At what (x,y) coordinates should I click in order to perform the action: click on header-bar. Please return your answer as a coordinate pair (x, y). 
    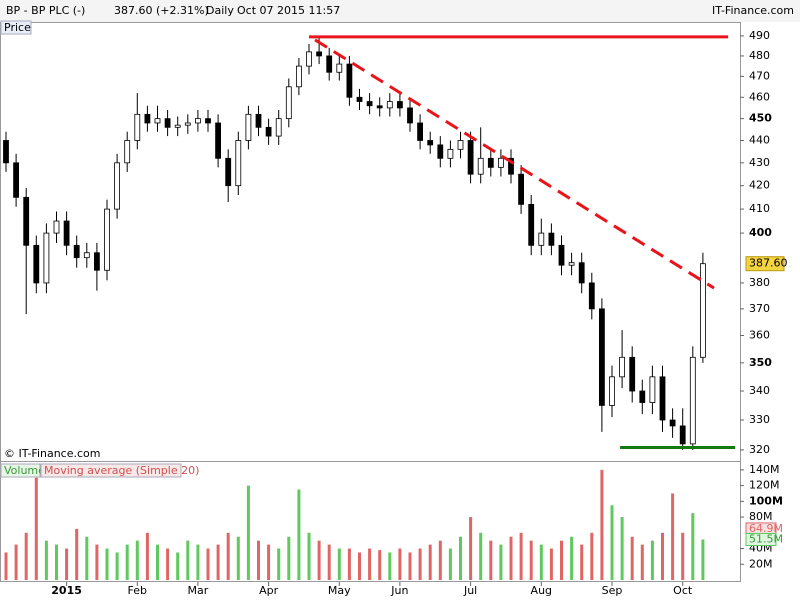
    Looking at the image, I should click on (400, 11).